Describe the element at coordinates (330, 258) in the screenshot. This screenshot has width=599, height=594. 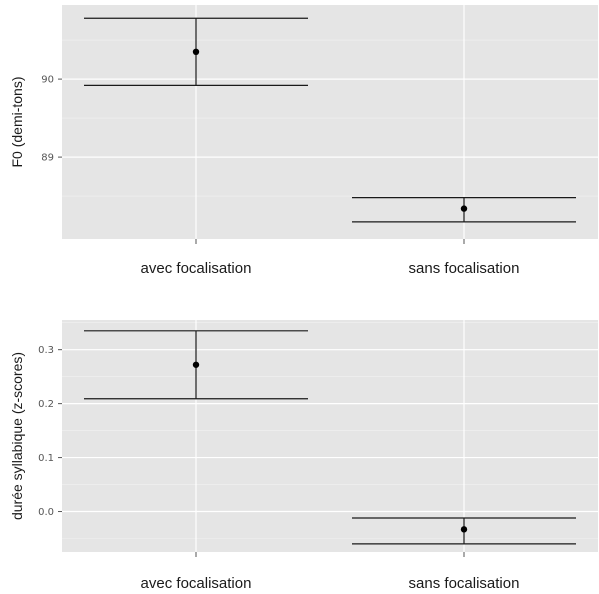
I see `f0-x-ticks: avec focalisation sans focalisation` at that location.